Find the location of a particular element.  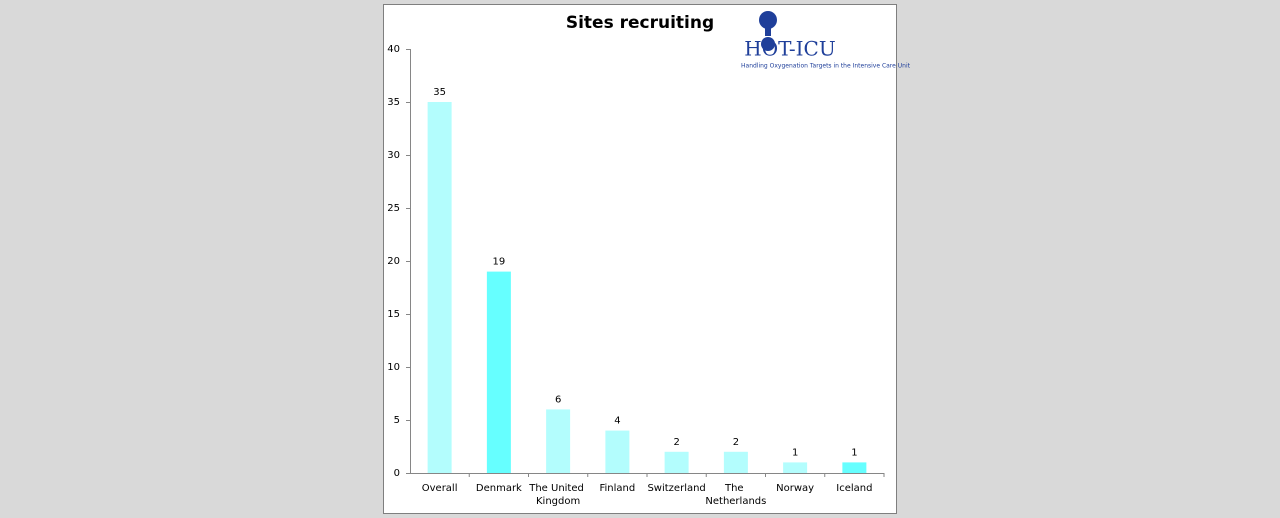

logo-stem is located at coordinates (768, 31).